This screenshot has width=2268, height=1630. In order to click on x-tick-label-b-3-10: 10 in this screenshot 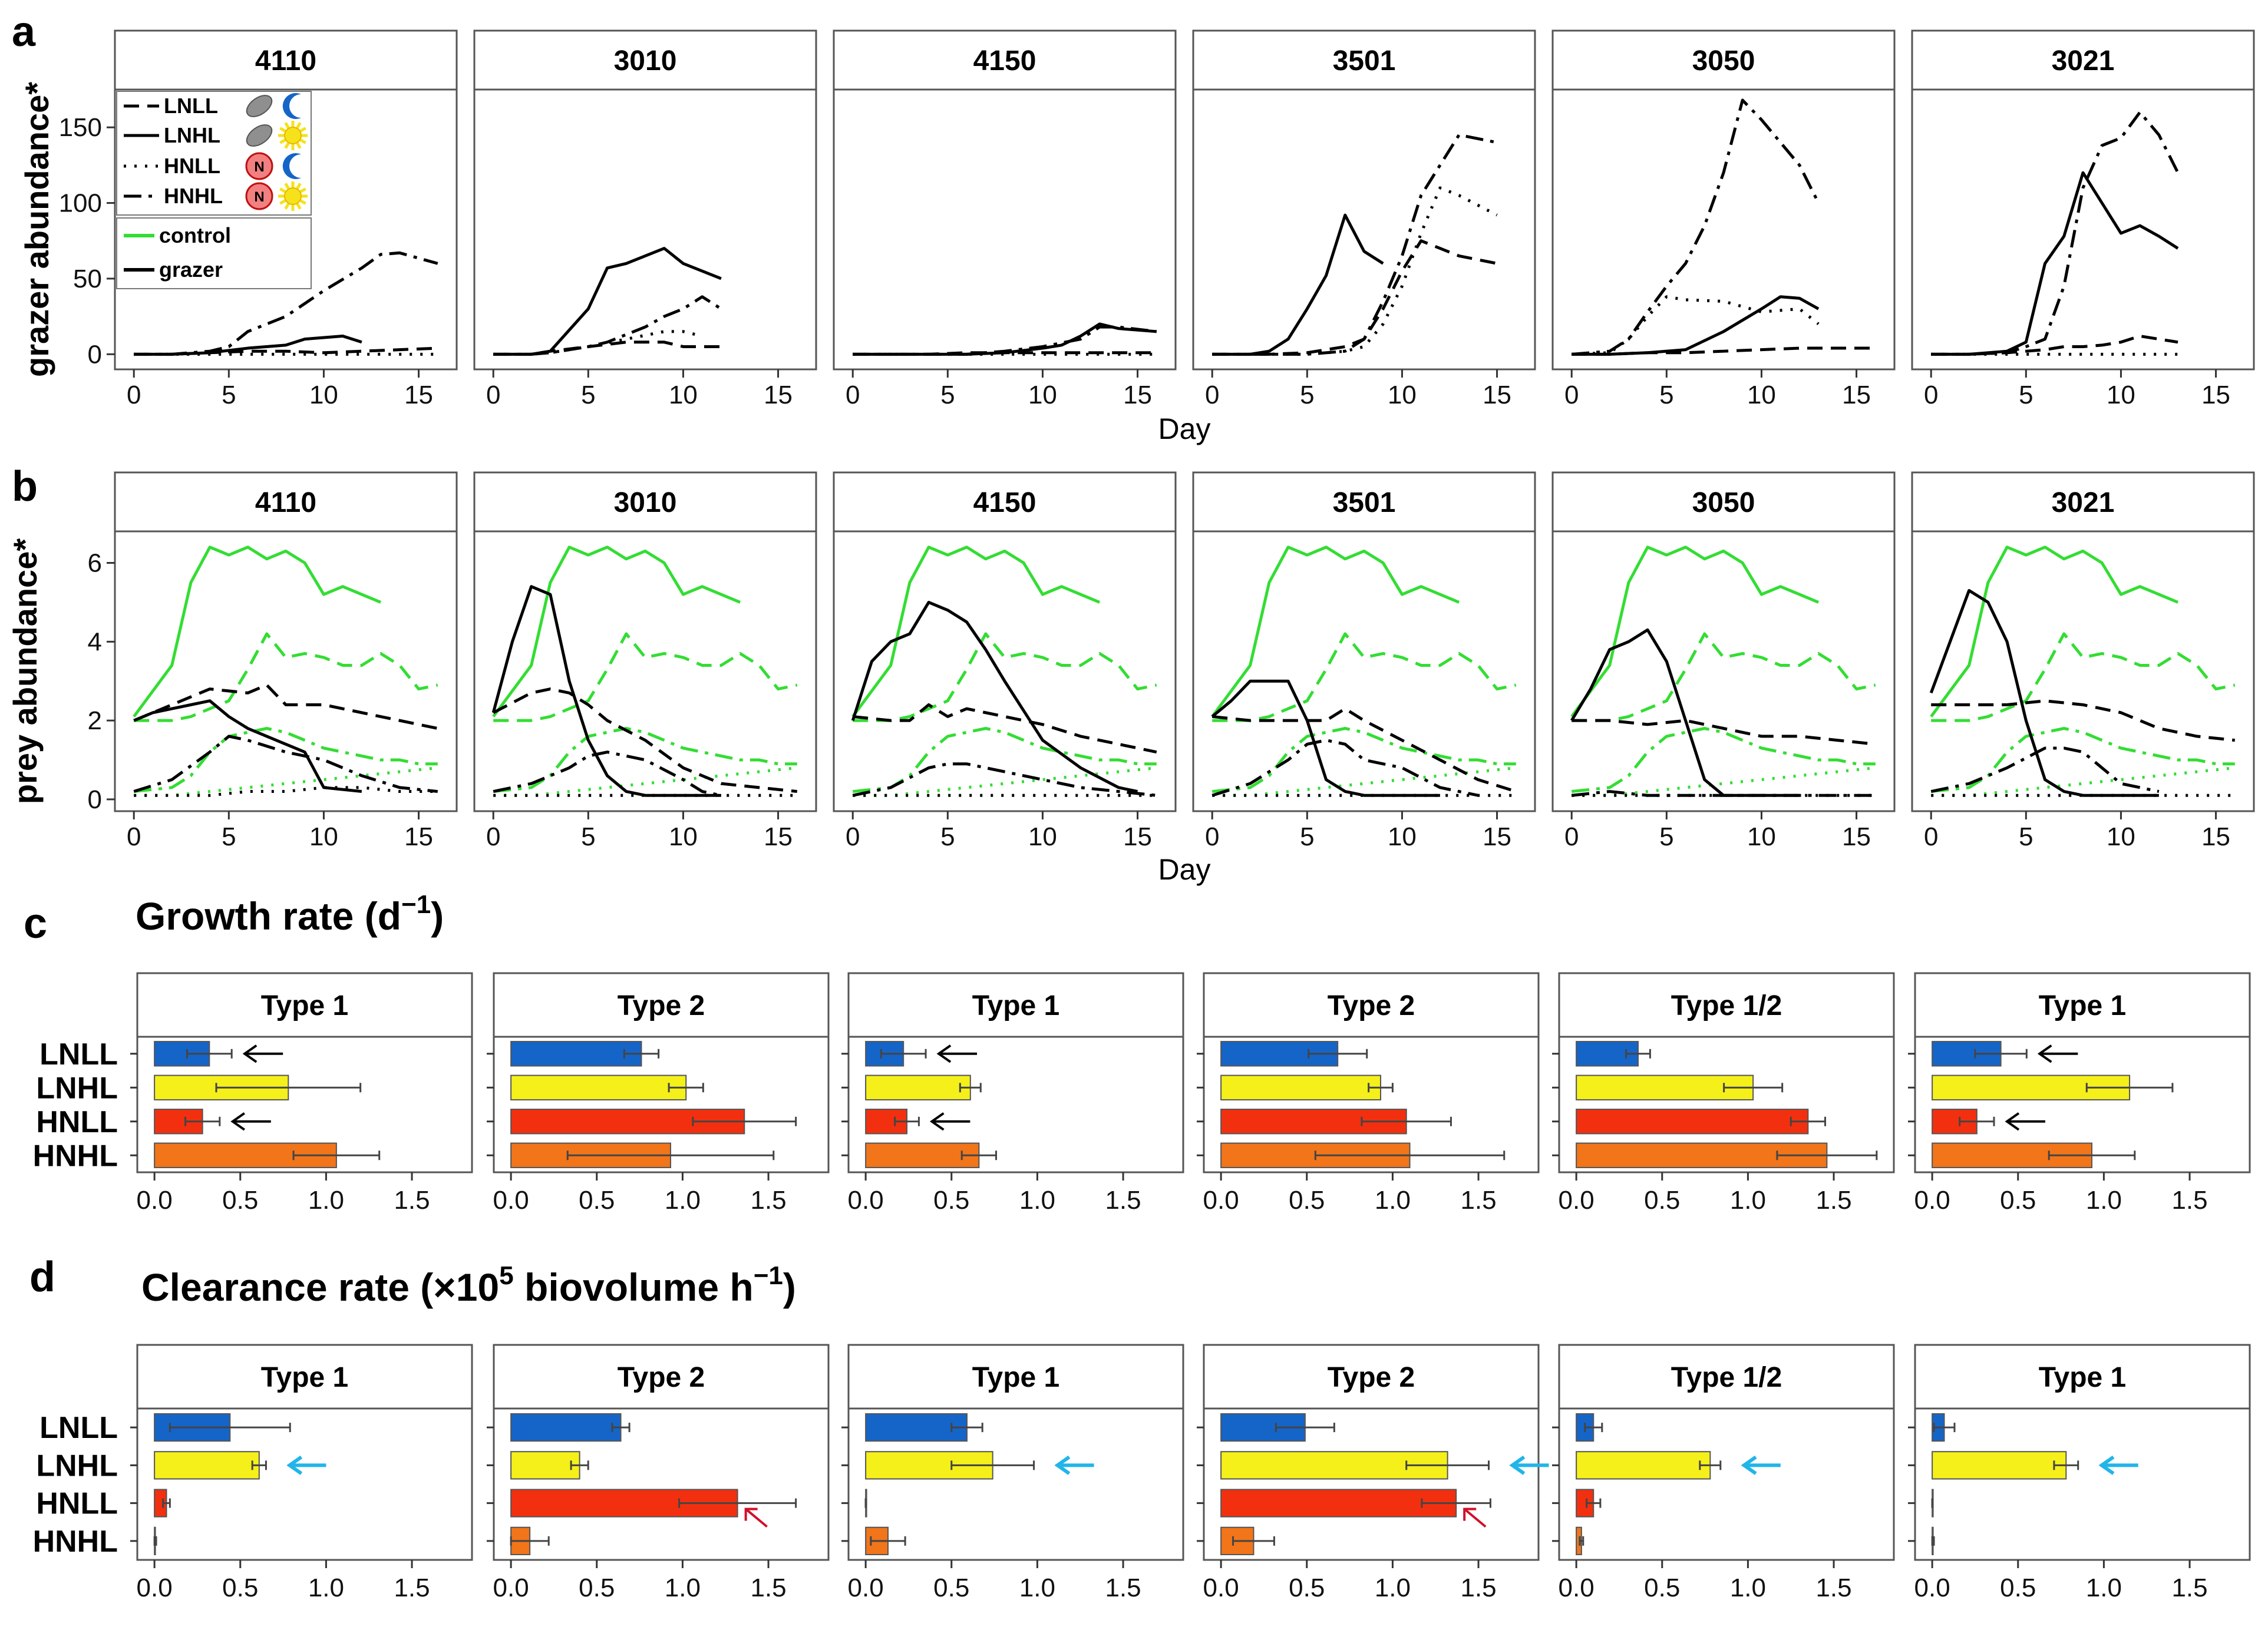, I will do `click(1402, 837)`.